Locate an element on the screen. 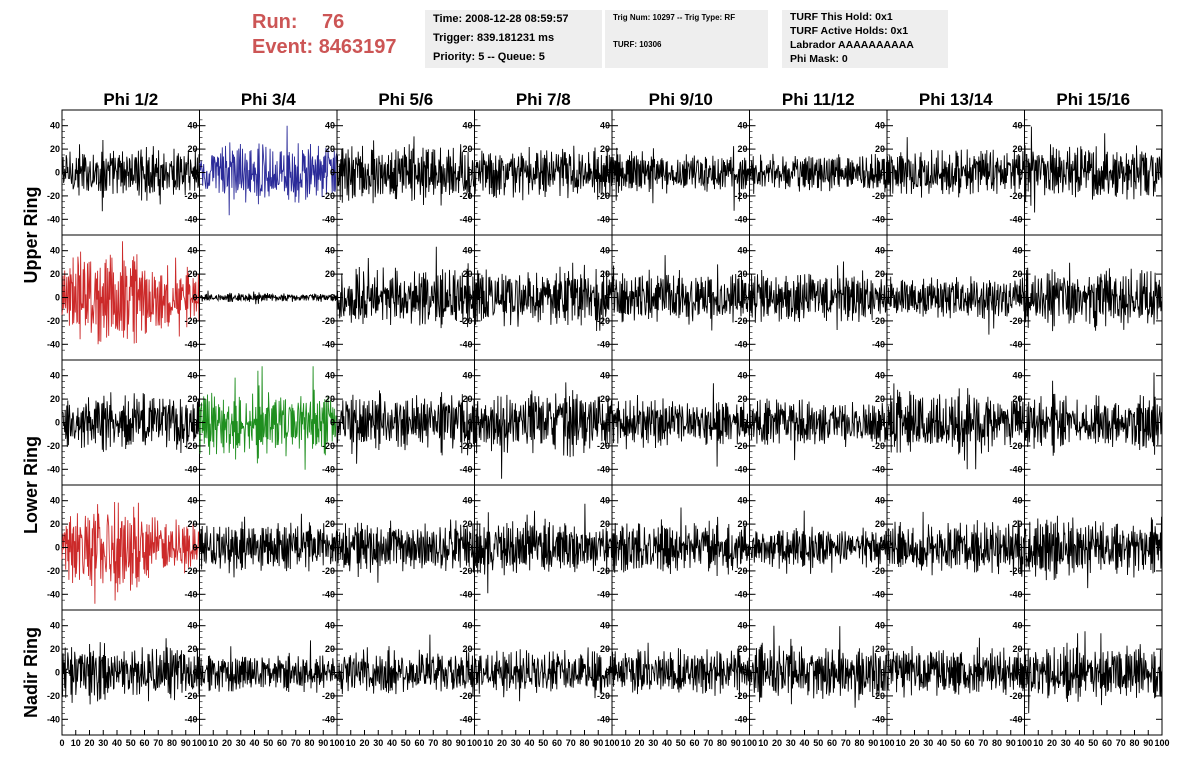 Image resolution: width=1196 pixels, height=772 pixels. column-header: Phi 11/12 is located at coordinates (818, 99).